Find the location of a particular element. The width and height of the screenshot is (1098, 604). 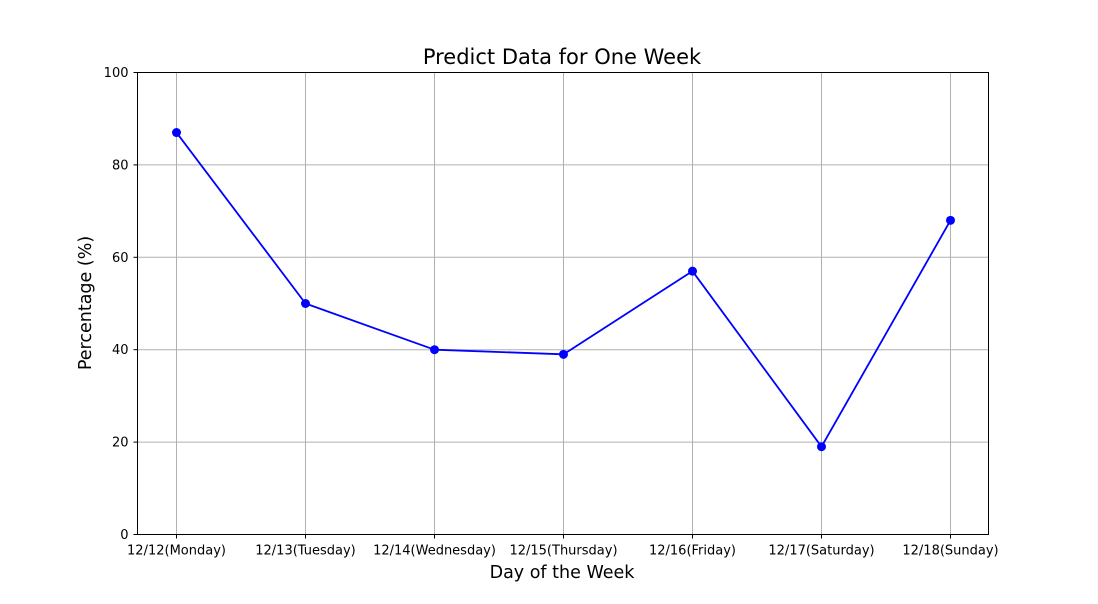

y-tick-label: 0 is located at coordinates (124, 535).